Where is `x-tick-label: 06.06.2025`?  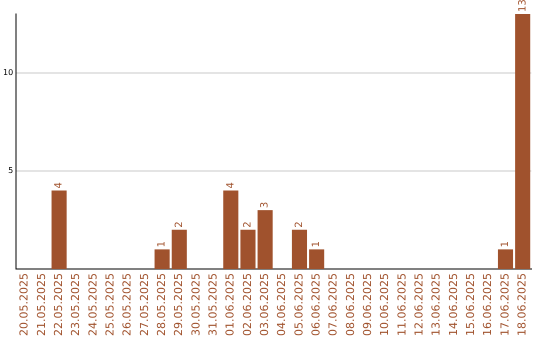
x-tick-label: 06.06.2025 is located at coordinates (315, 304).